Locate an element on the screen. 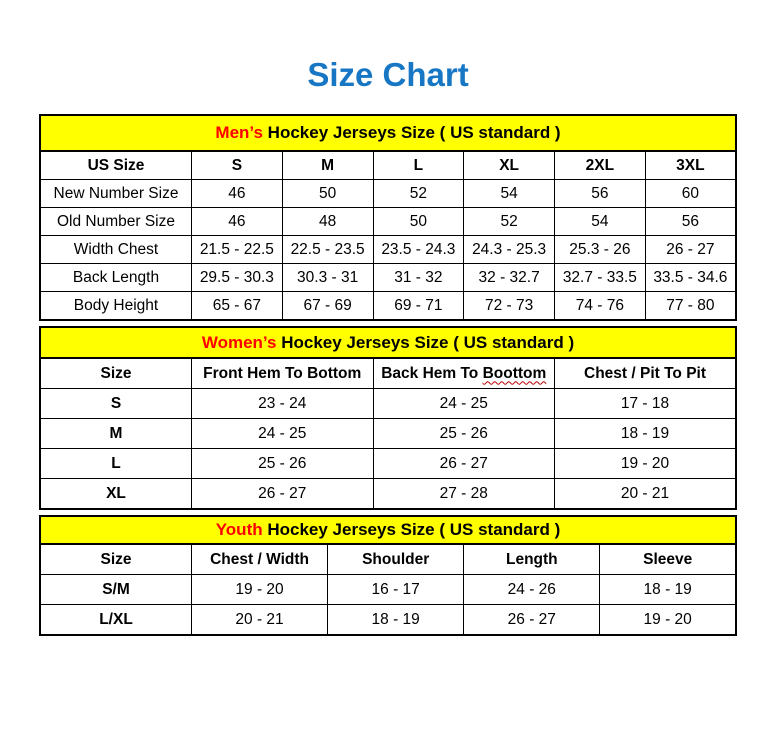 This screenshot has height=748, width=776. table-row: M 24 - 25 25 - 26 18 - 19 is located at coordinates (388, 433).